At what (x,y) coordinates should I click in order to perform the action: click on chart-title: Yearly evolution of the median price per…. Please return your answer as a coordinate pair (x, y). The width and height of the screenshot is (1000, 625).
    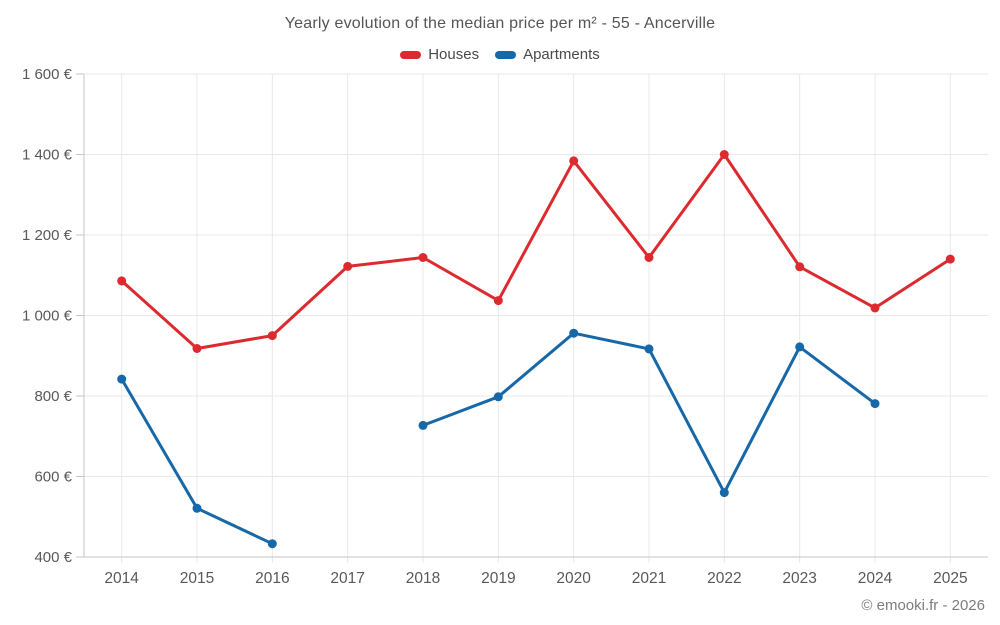
    Looking at the image, I should click on (500, 23).